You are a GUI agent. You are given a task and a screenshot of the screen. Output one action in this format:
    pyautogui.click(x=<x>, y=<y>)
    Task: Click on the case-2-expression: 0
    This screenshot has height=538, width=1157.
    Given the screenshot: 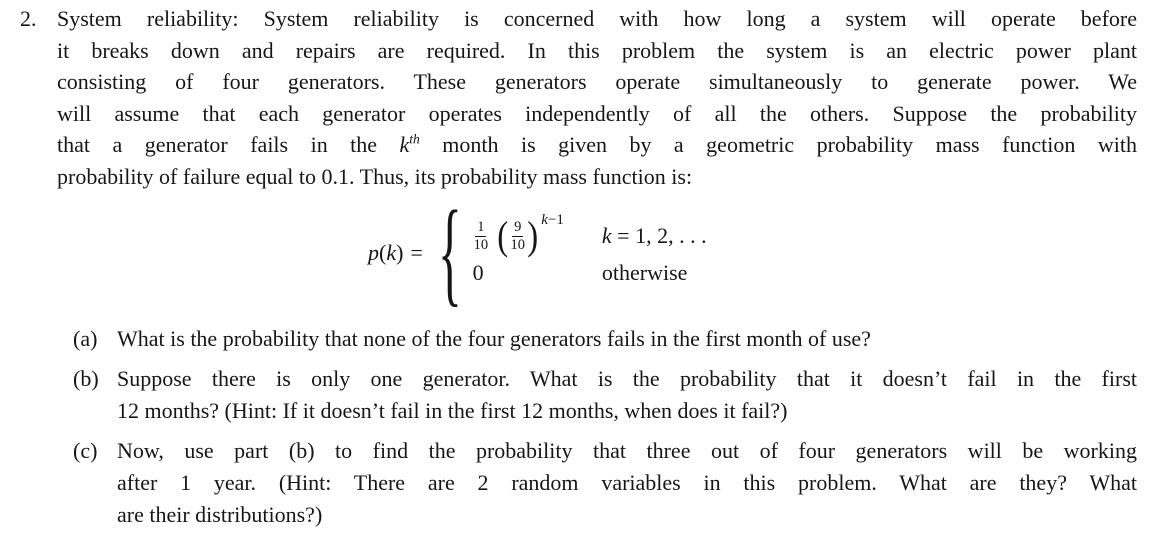 What is the action you would take?
    pyautogui.click(x=478, y=273)
    